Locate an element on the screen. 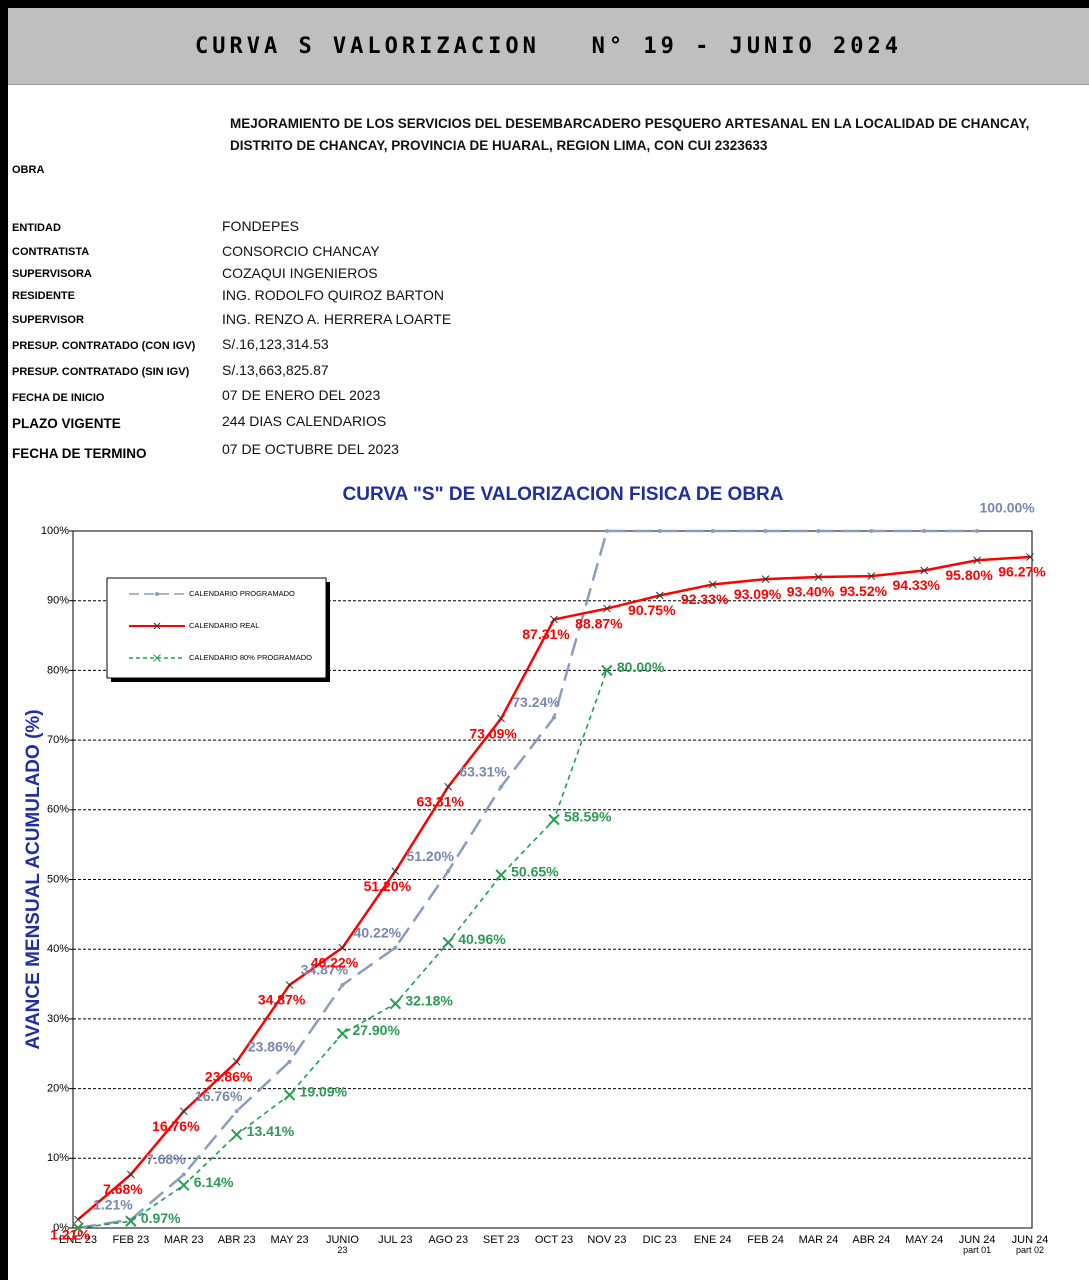  field-label: SUPERVISOR is located at coordinates (48, 320).